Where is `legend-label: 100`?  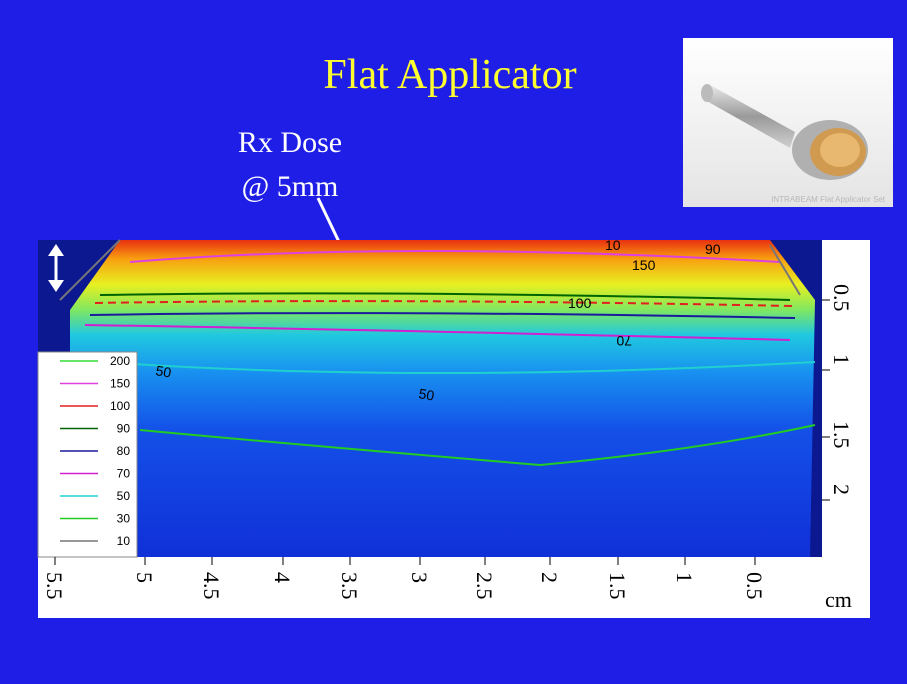 legend-label: 100 is located at coordinates (120, 406).